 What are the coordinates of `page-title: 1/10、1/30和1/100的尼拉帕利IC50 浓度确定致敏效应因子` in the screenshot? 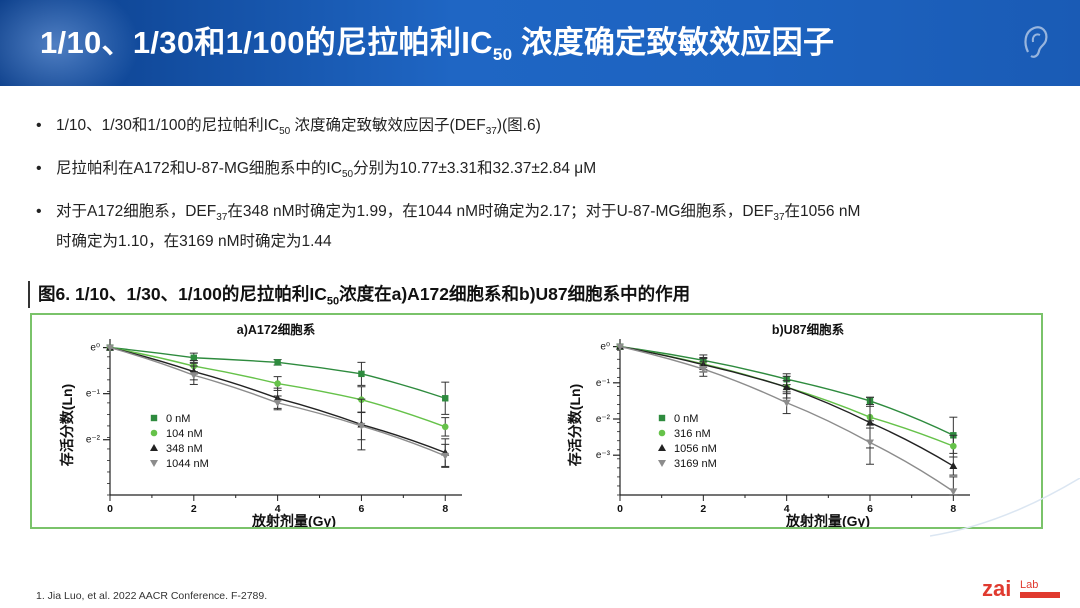 It's located at (437, 41).